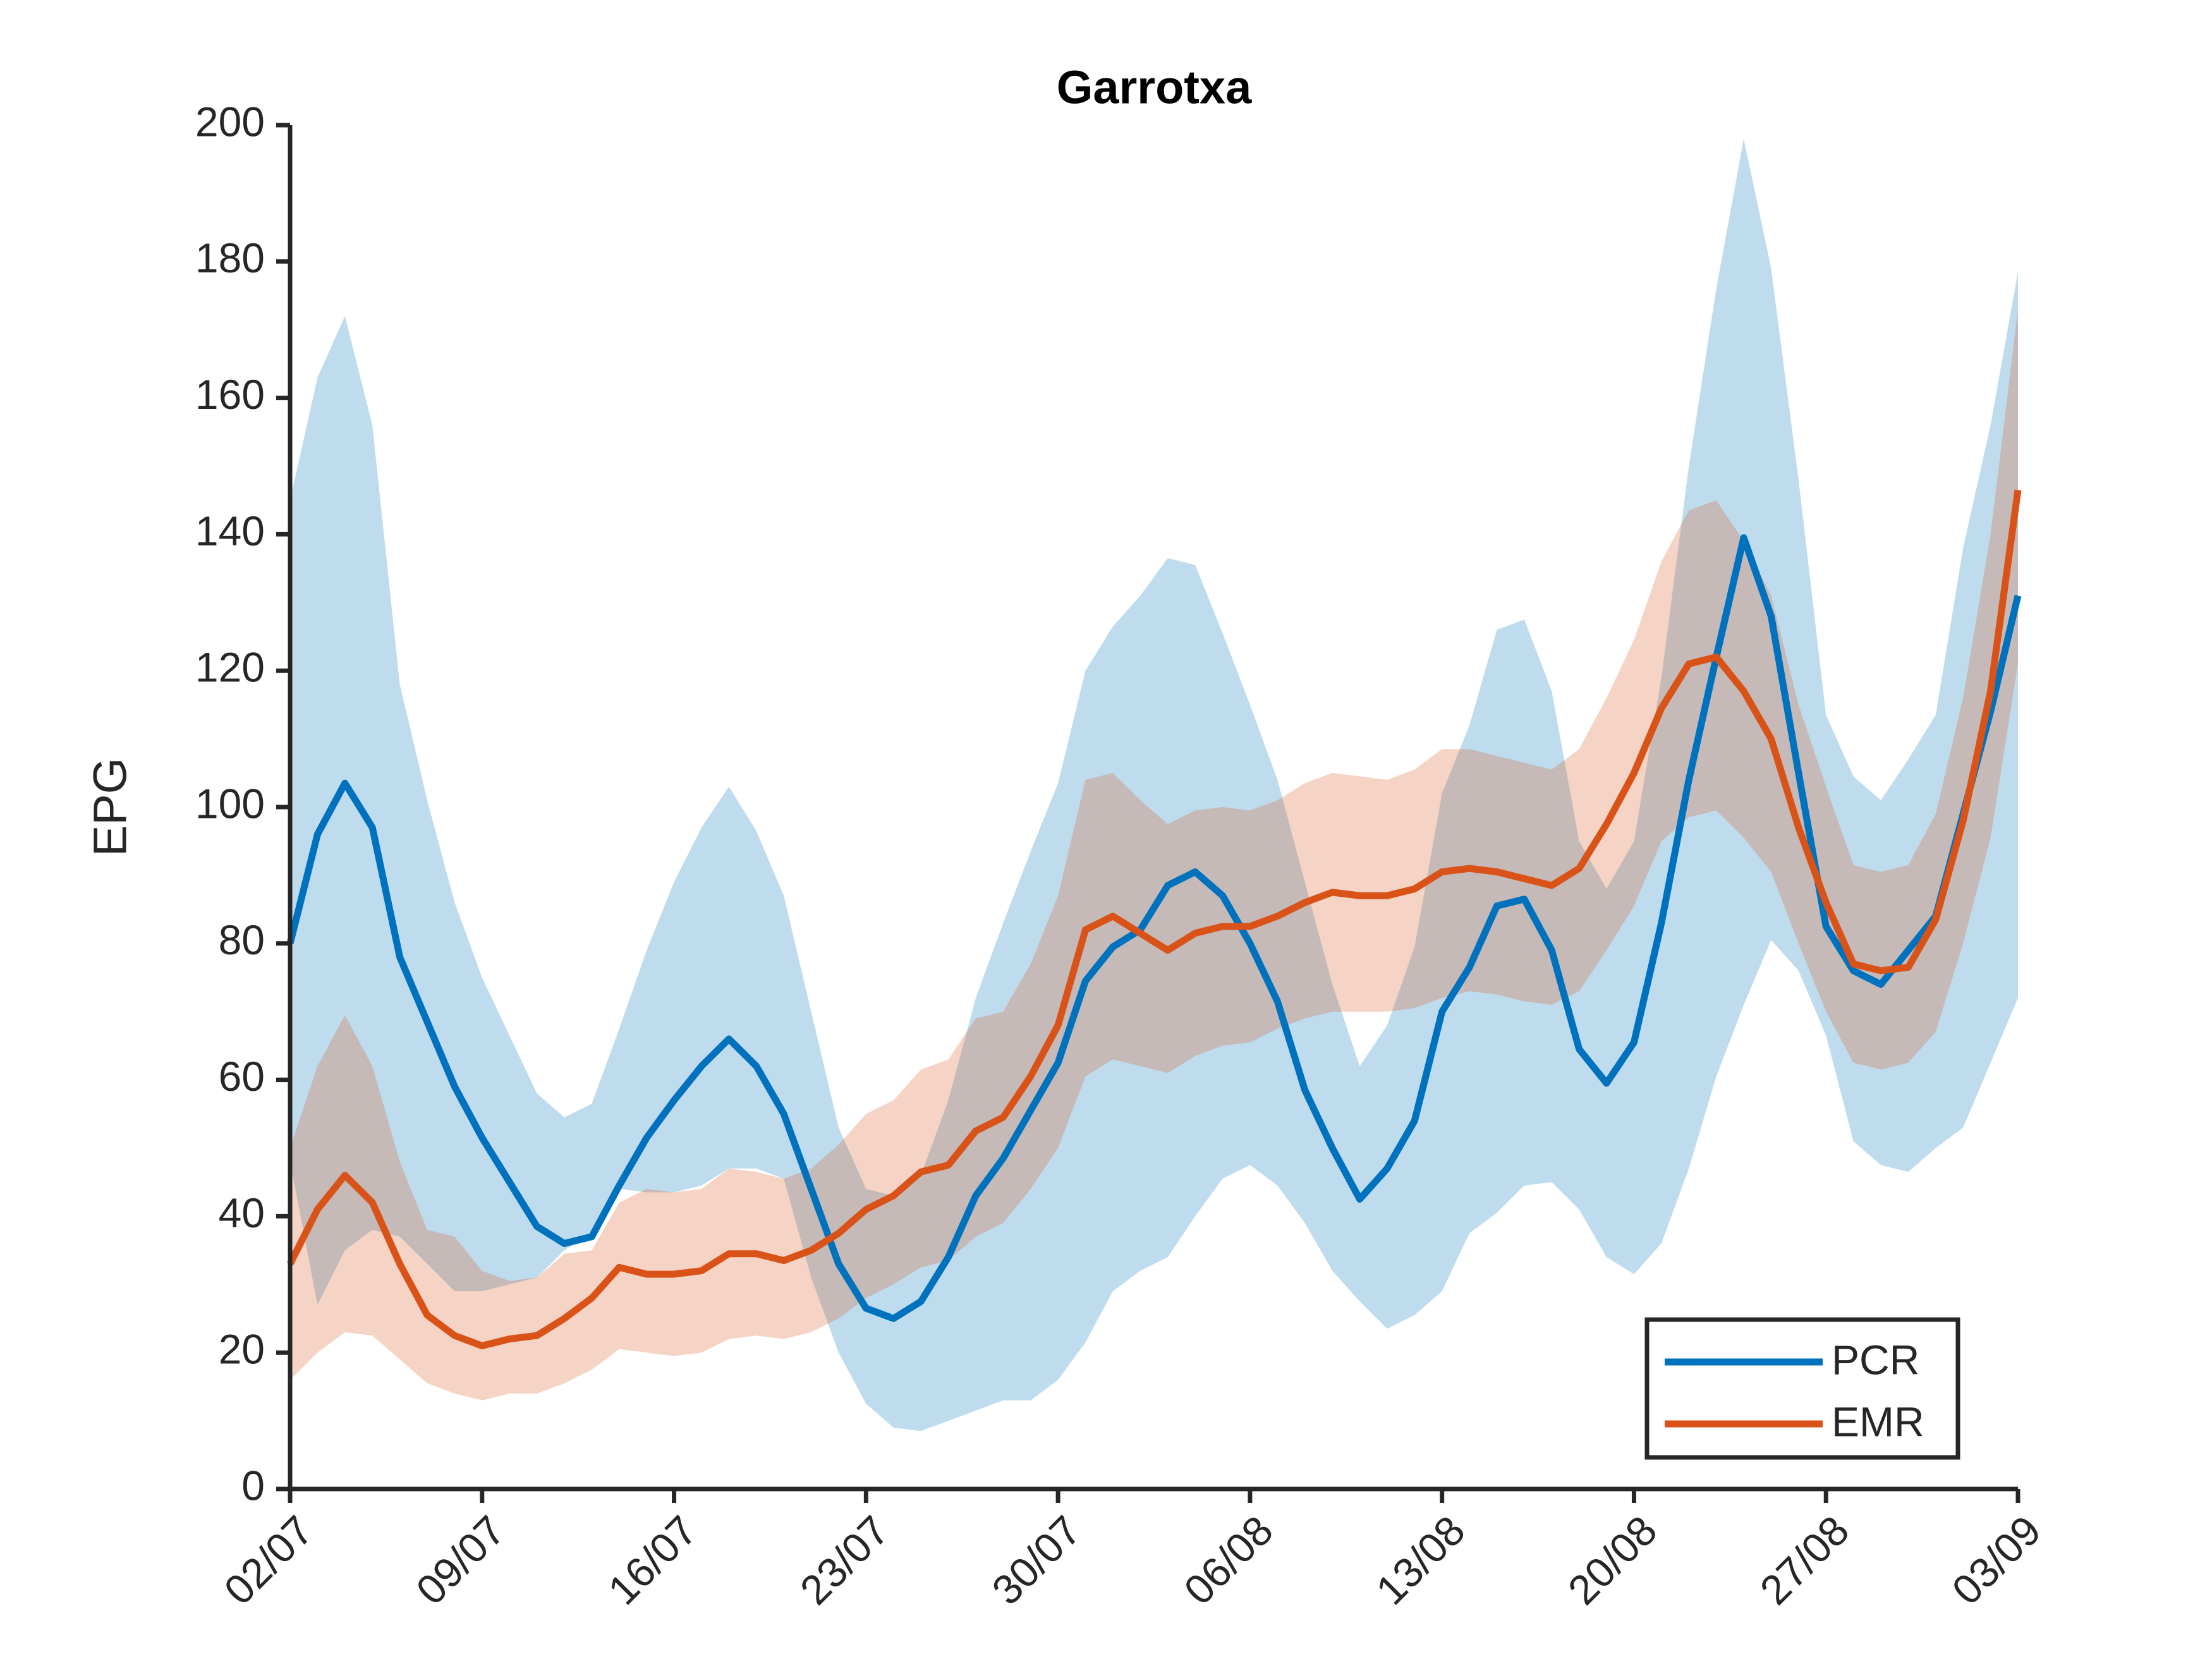  I want to click on legend-label: EMR, so click(1878, 1421).